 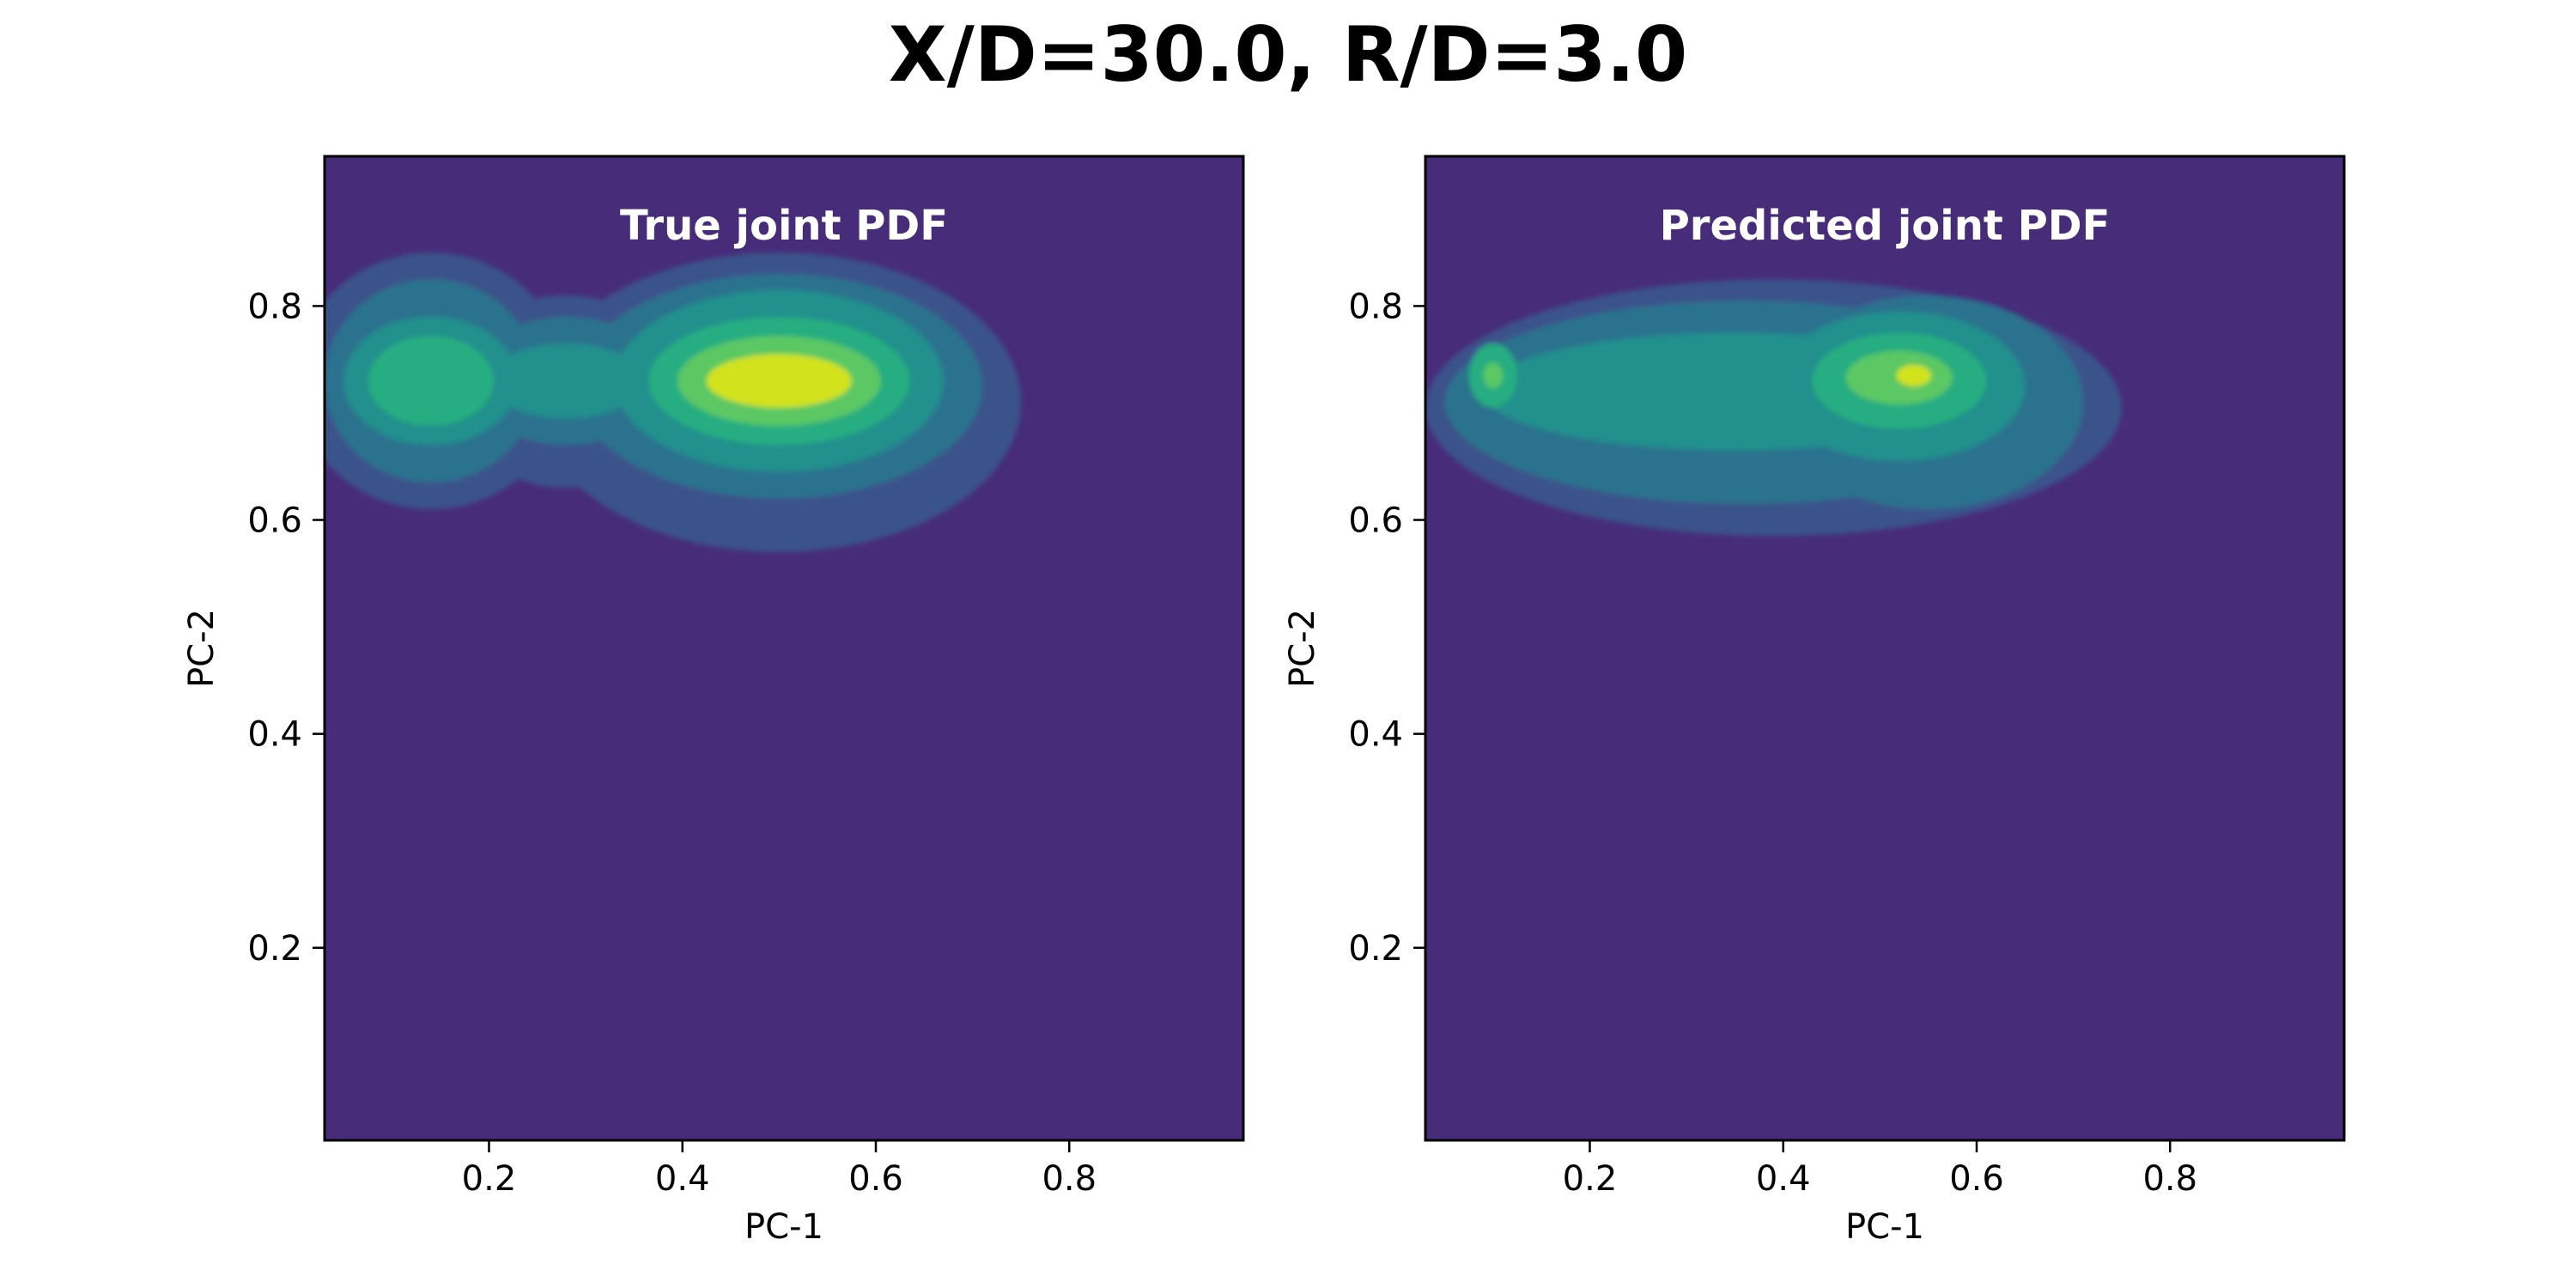 What do you see at coordinates (784, 226) in the screenshot?
I see `panel-title: True joint PDF` at bounding box center [784, 226].